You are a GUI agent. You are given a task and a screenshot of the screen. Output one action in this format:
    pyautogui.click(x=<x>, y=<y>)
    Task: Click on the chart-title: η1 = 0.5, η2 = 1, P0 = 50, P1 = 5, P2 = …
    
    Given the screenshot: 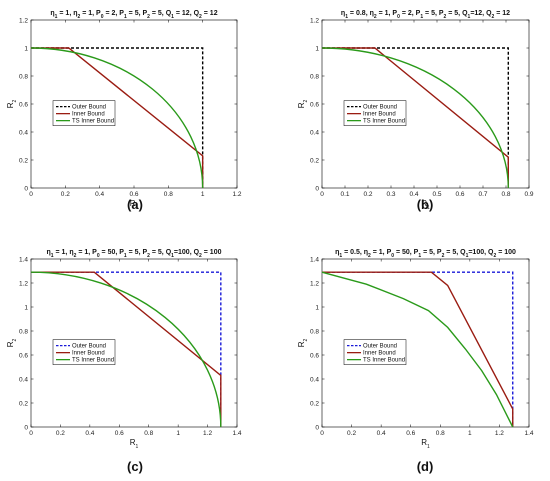 What is the action you would take?
    pyautogui.click(x=425, y=254)
    